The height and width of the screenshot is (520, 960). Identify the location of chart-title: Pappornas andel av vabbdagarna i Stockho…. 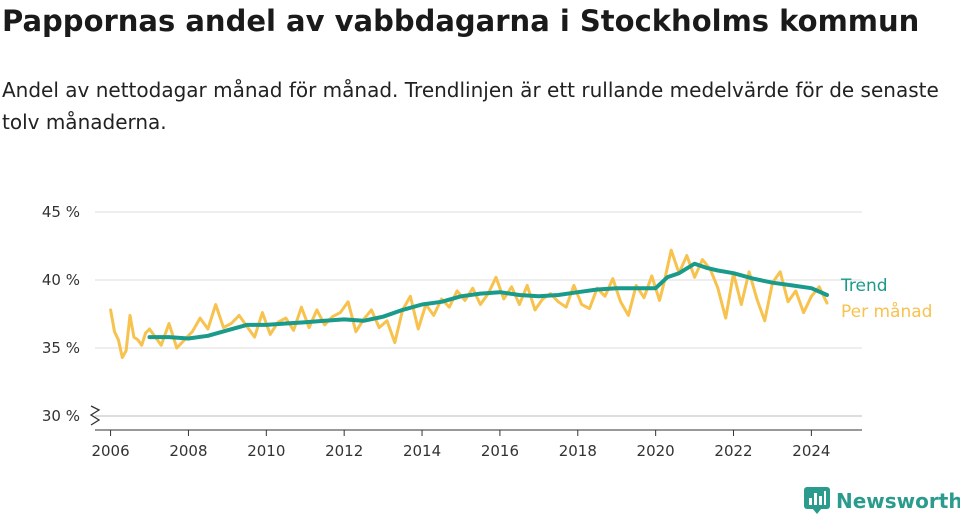
(461, 21).